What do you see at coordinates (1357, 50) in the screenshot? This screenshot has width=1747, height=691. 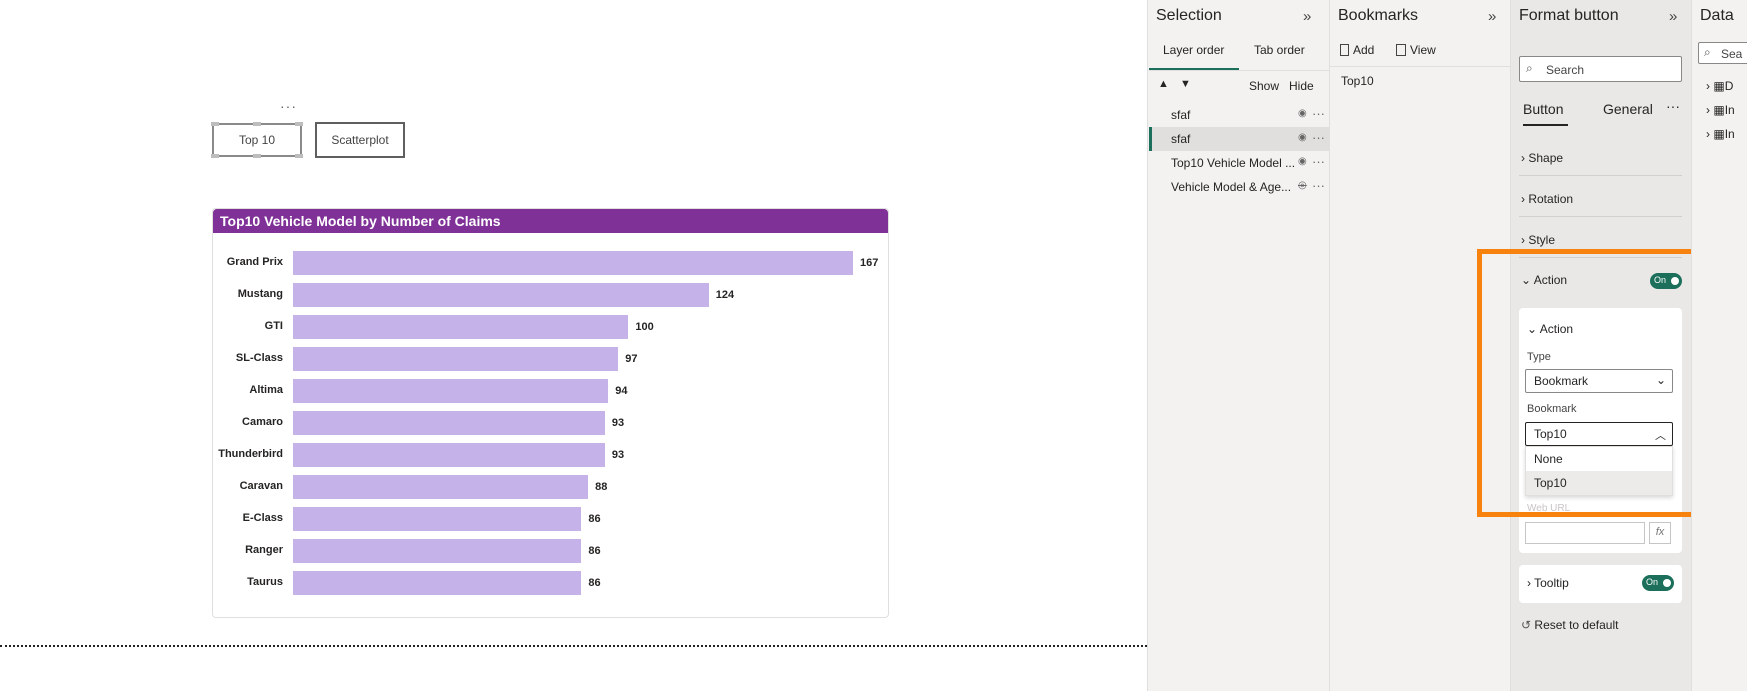 I see `add-bookmark-button: Add` at bounding box center [1357, 50].